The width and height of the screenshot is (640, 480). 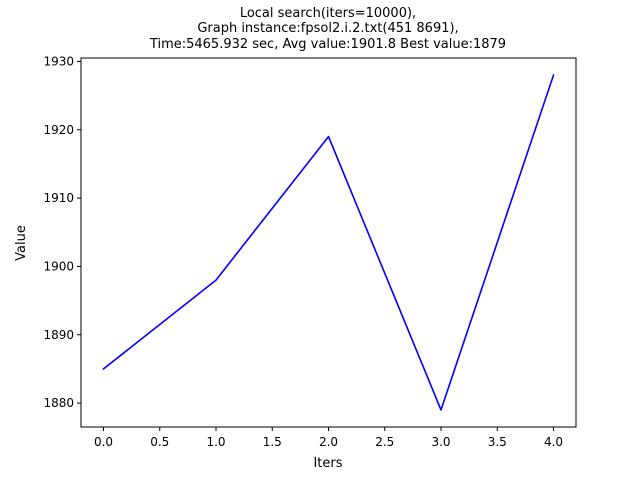 What do you see at coordinates (328, 442) in the screenshot?
I see `x-tick-label: 2.0` at bounding box center [328, 442].